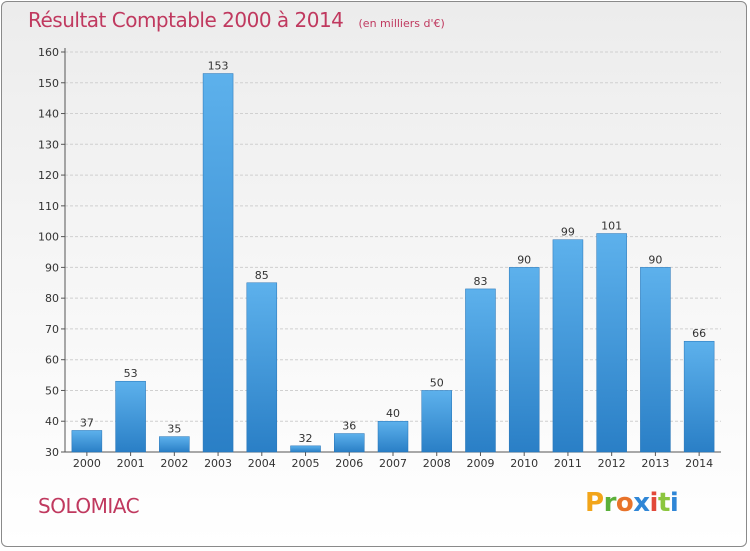 Image resolution: width=750 pixels, height=551 pixels. What do you see at coordinates (393, 413) in the screenshot?
I see `data-label-2007: 40` at bounding box center [393, 413].